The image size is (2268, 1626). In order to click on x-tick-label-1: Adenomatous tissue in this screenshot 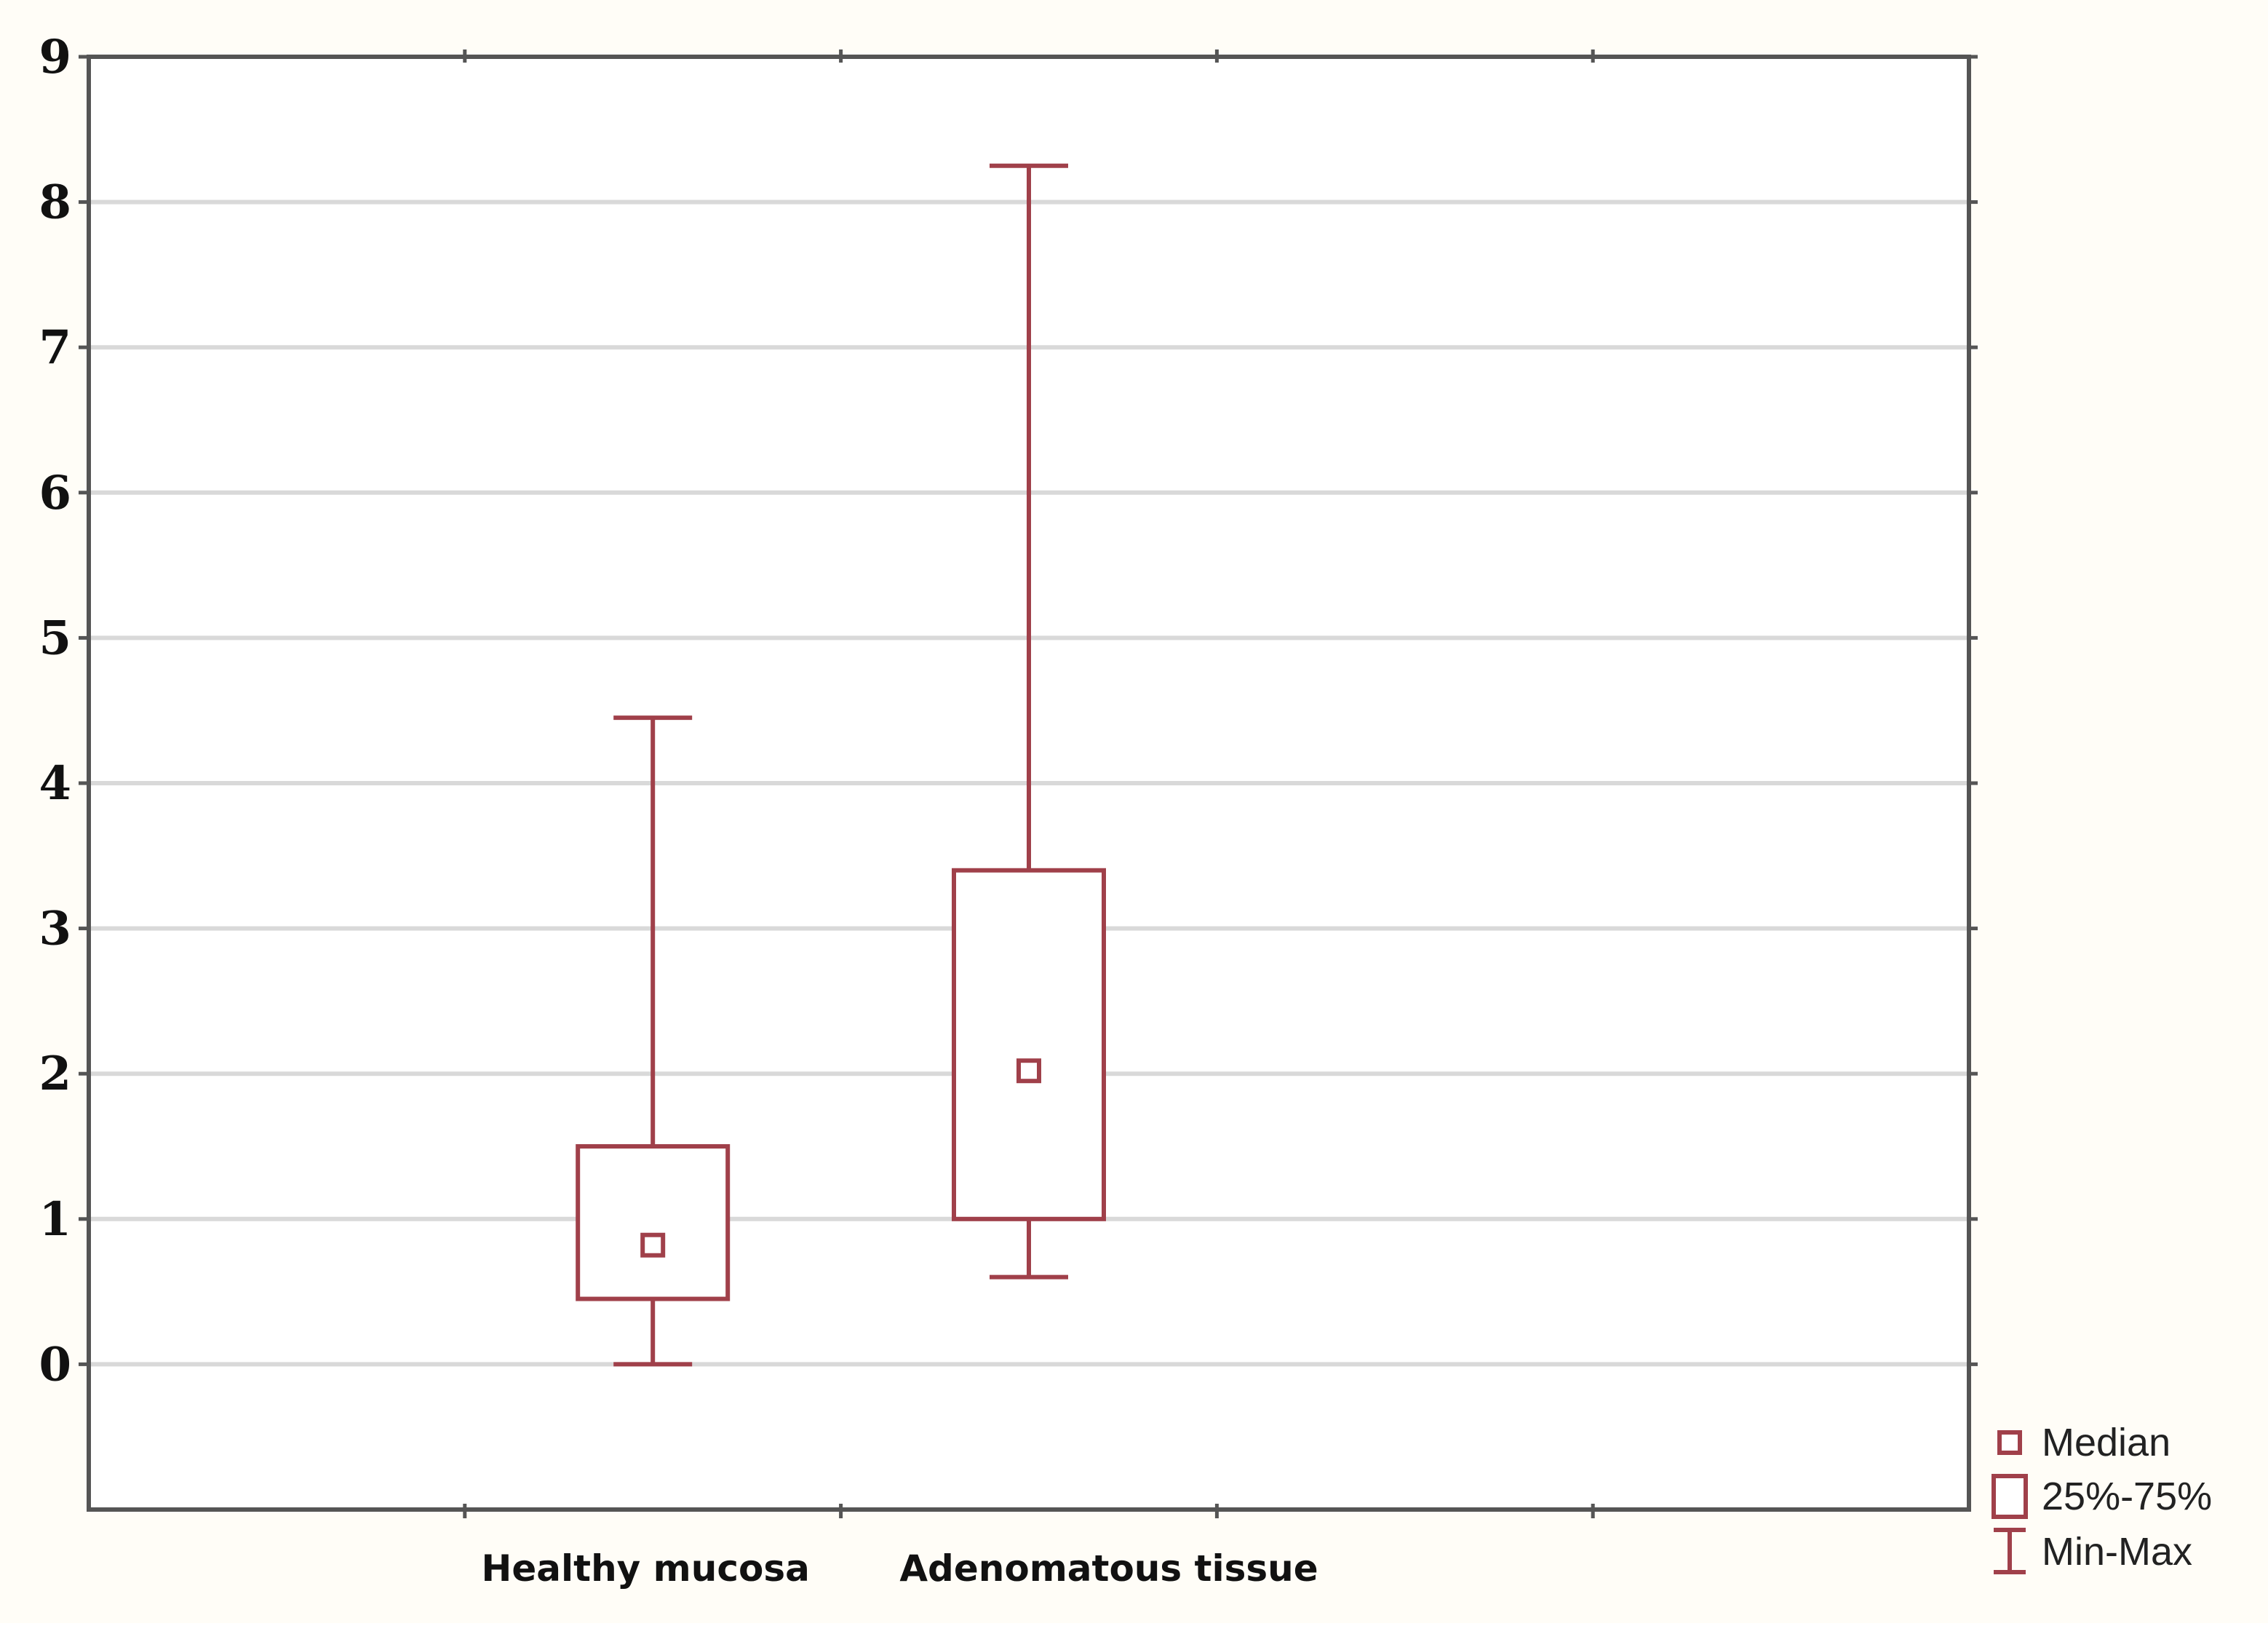, I will do `click(1108, 1569)`.